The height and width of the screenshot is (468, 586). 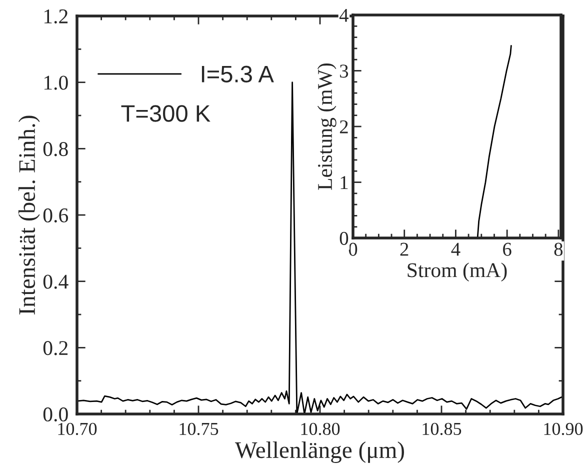 What do you see at coordinates (77, 429) in the screenshot?
I see `x-tick-label: 10.70` at bounding box center [77, 429].